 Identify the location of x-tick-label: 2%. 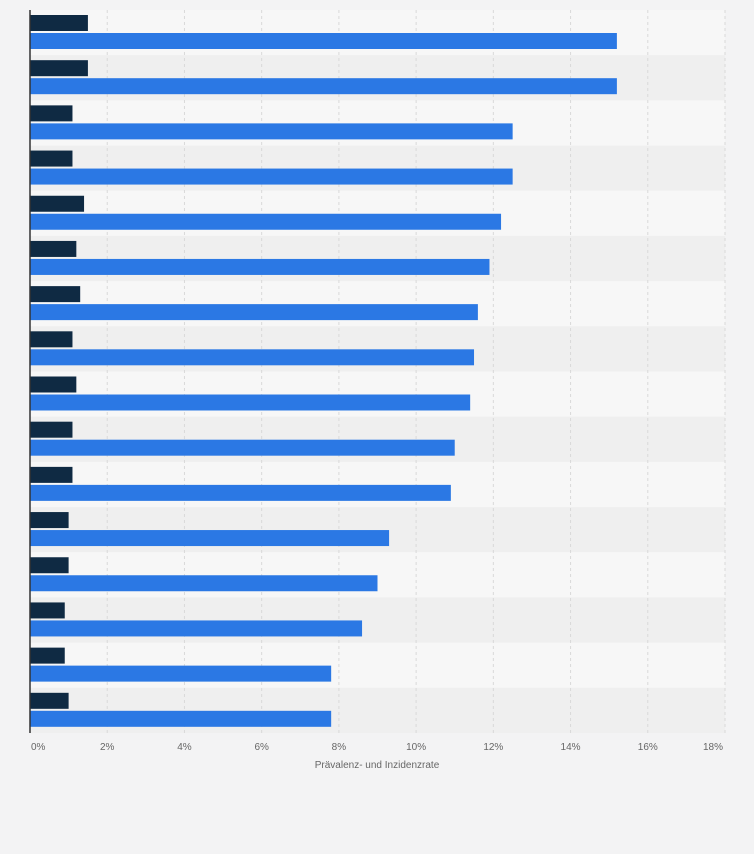
(107, 747).